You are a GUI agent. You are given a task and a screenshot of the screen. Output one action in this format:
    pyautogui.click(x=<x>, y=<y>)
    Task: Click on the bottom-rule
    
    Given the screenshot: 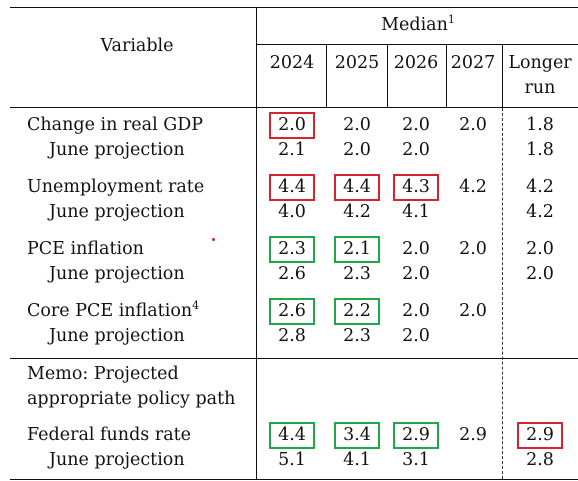 What is the action you would take?
    pyautogui.click(x=294, y=480)
    